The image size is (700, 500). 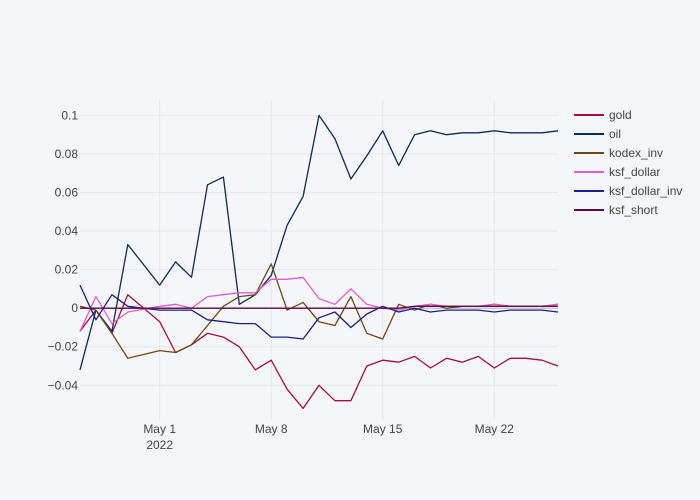 I want to click on legend-item-ksf_dollar_inv: ksf_dollar_inv, so click(x=628, y=191).